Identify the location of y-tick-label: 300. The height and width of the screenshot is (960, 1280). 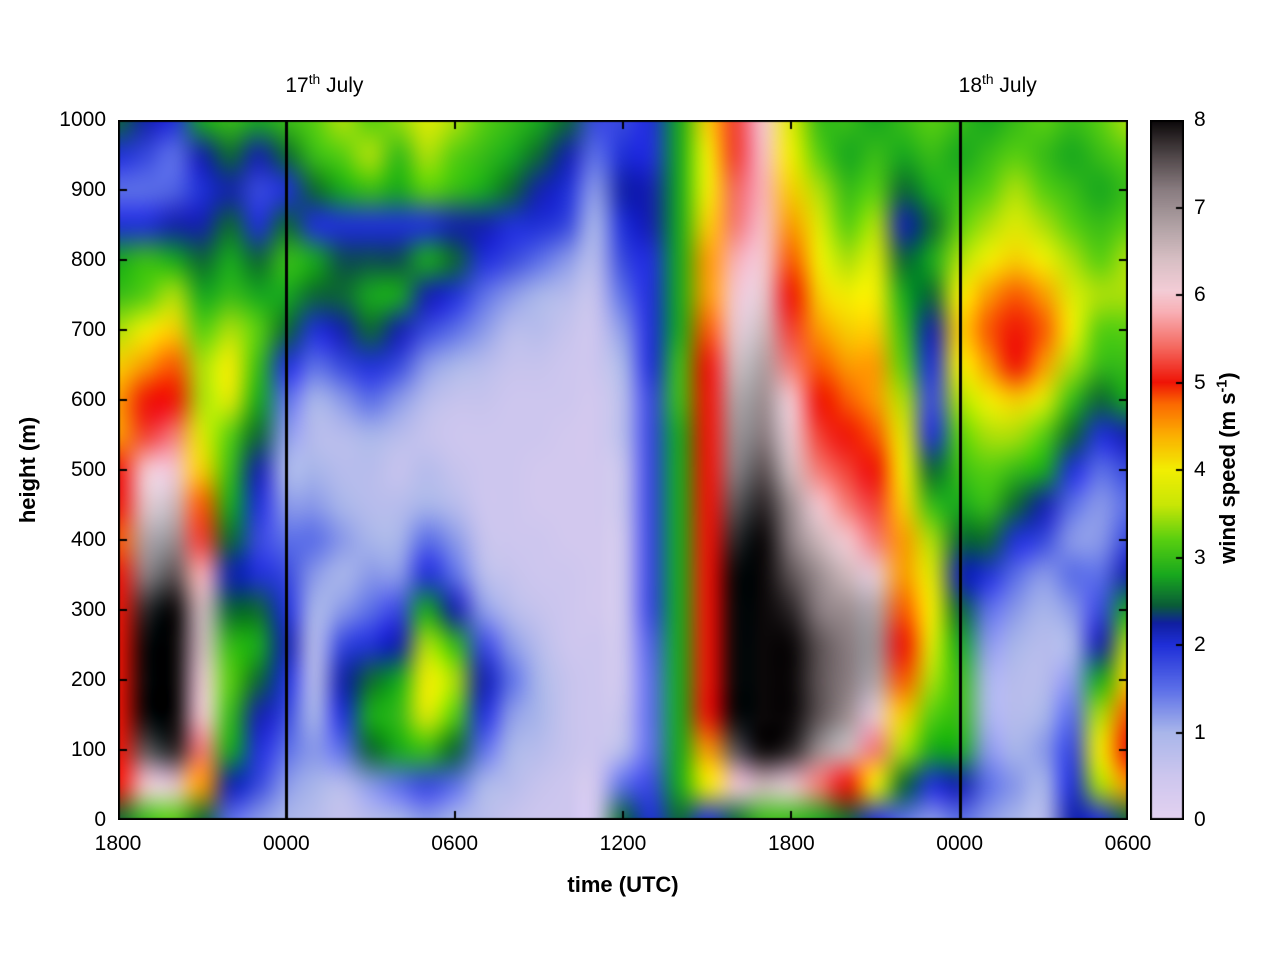
(88, 609).